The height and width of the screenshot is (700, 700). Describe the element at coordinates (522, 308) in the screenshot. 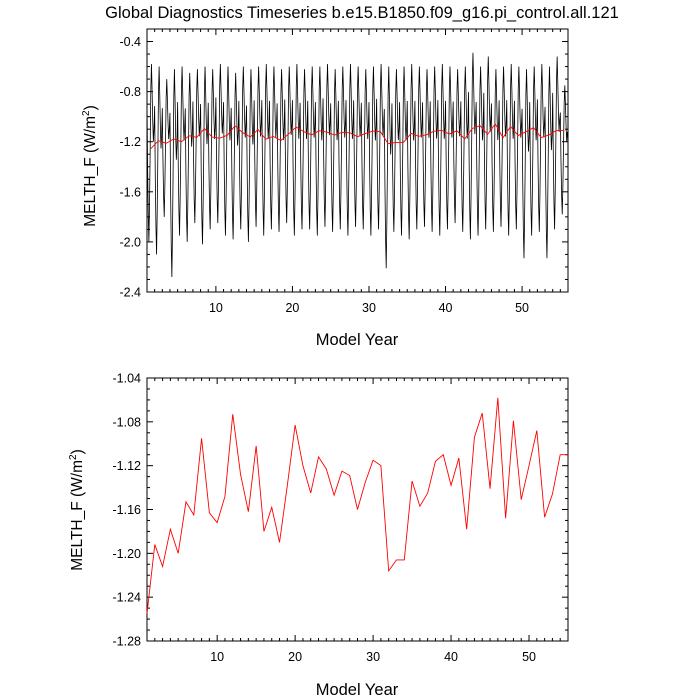

I see `top-x-tick-label: 50` at that location.